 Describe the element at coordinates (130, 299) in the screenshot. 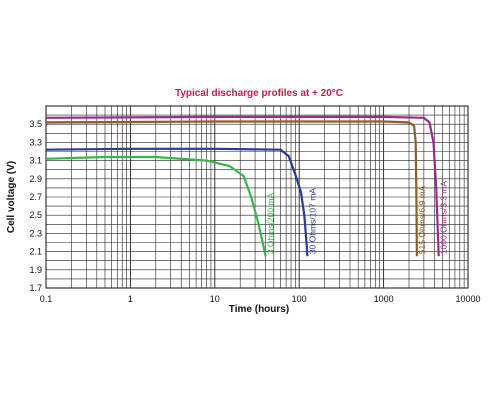

I see `x-tick-label: 1` at that location.